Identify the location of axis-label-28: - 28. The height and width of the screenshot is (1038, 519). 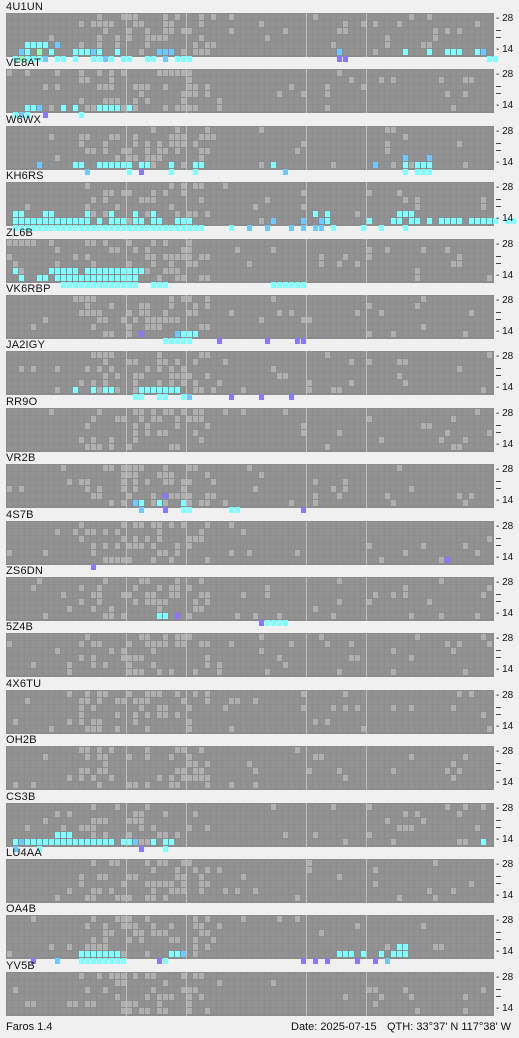
(504, 188).